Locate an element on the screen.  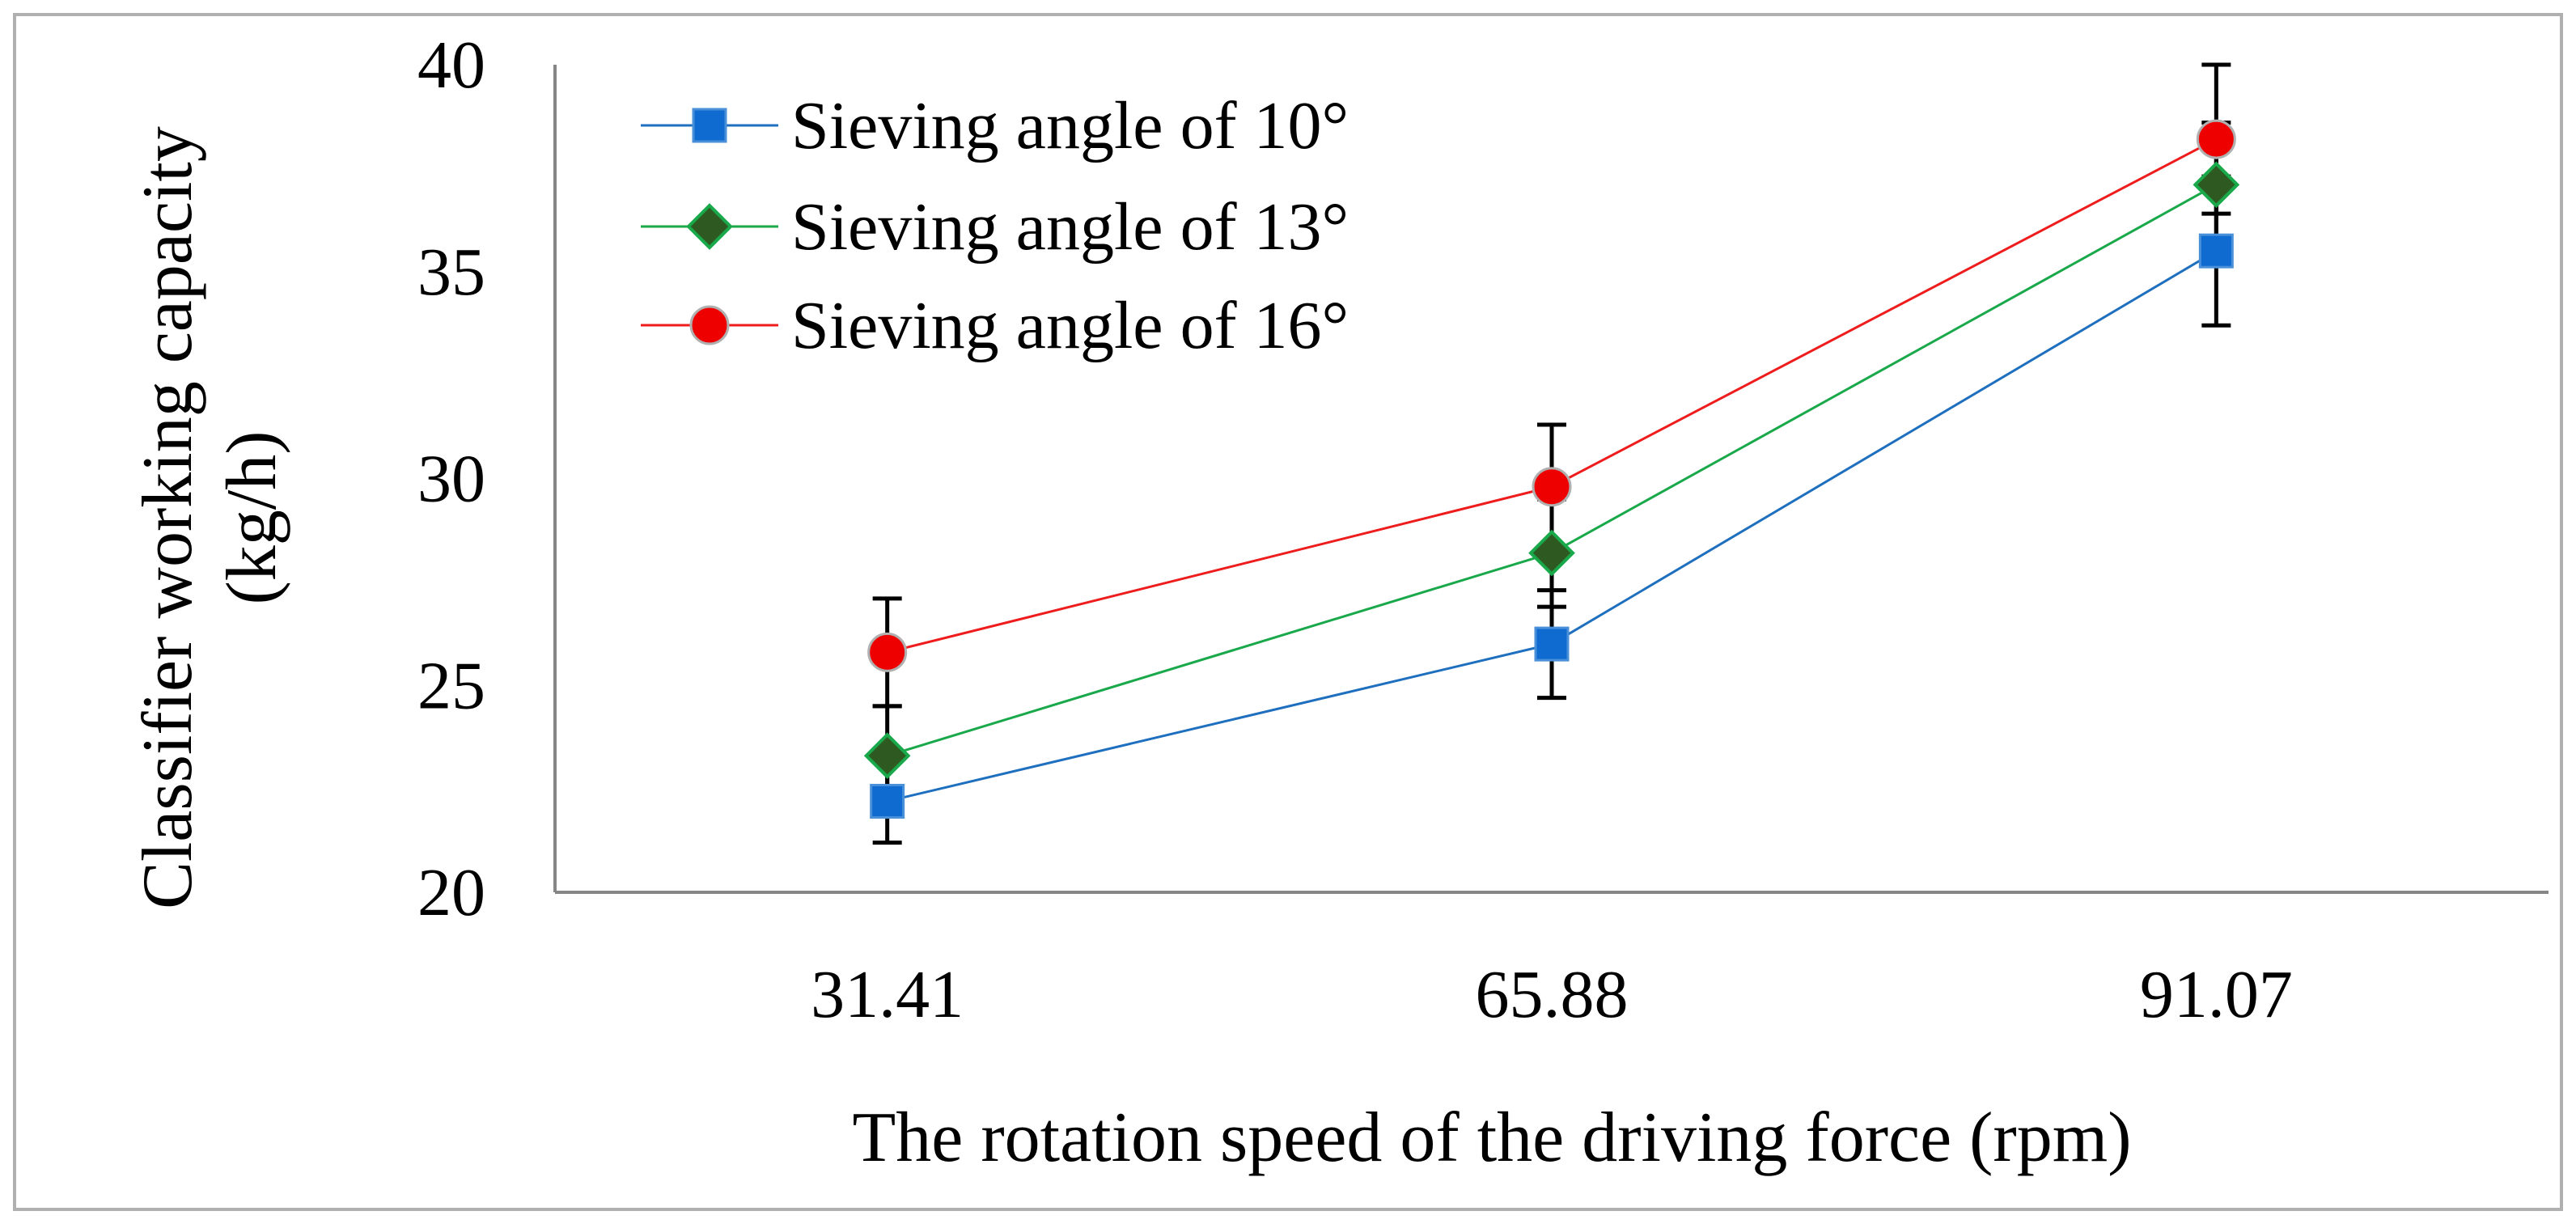
x-tick-label: 65.88 is located at coordinates (1552, 995).